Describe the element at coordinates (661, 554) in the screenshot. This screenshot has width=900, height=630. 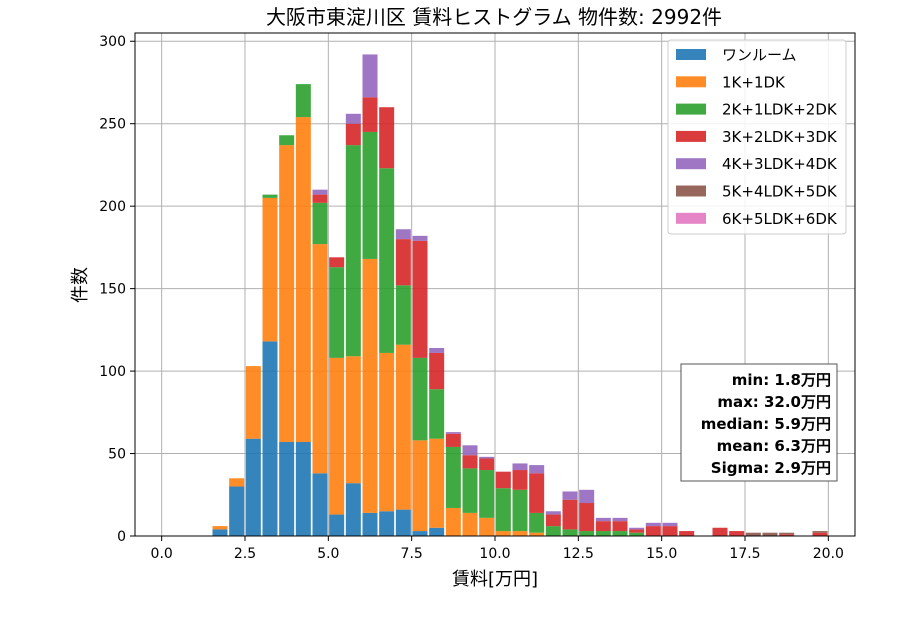
I see `x-tick-label: 15.0` at that location.